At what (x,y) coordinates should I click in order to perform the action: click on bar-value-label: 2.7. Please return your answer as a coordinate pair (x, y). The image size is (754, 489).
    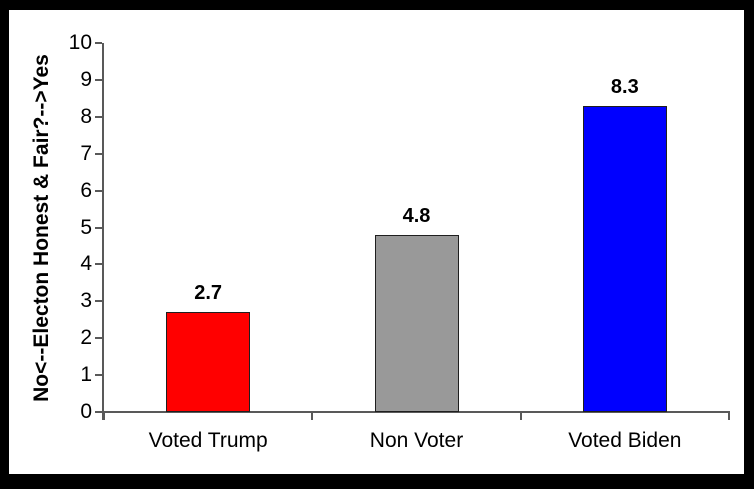
    Looking at the image, I should click on (208, 293).